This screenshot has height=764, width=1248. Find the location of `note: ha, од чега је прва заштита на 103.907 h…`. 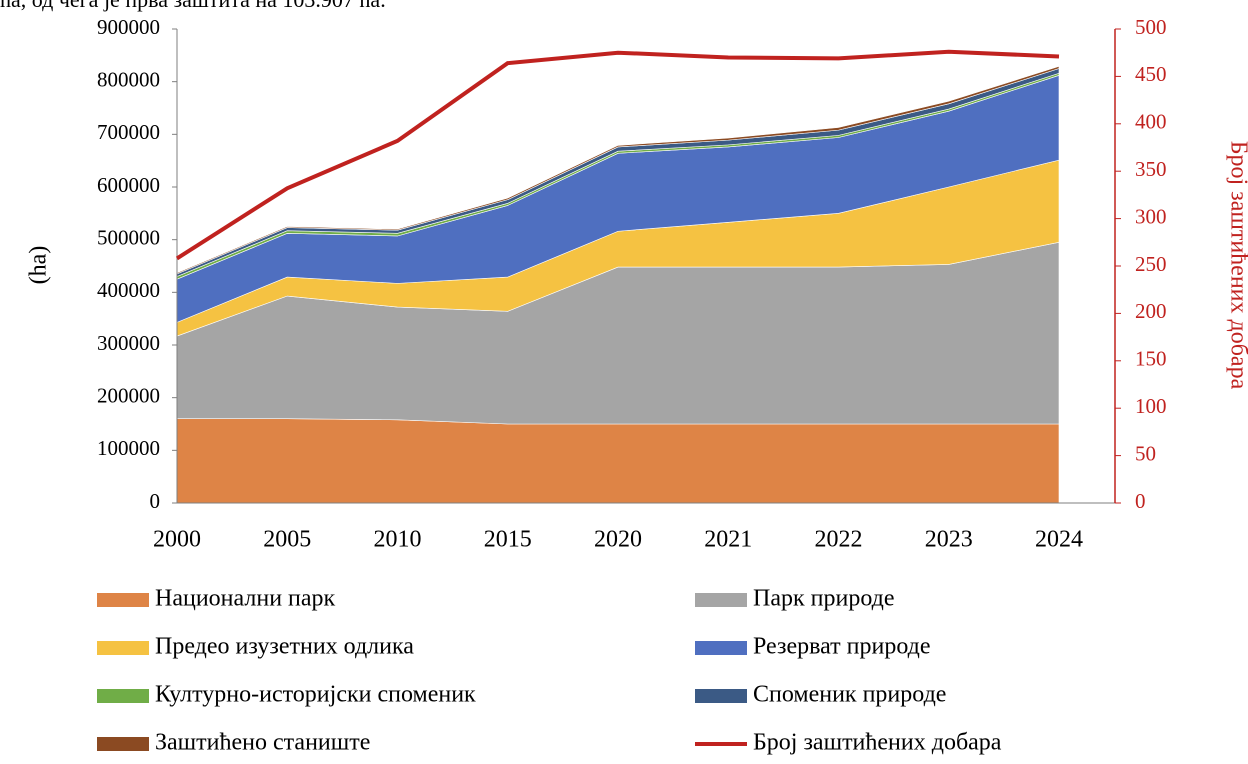

note: ha, од чега је прва заштита на 103.907 h… is located at coordinates (193, 6).